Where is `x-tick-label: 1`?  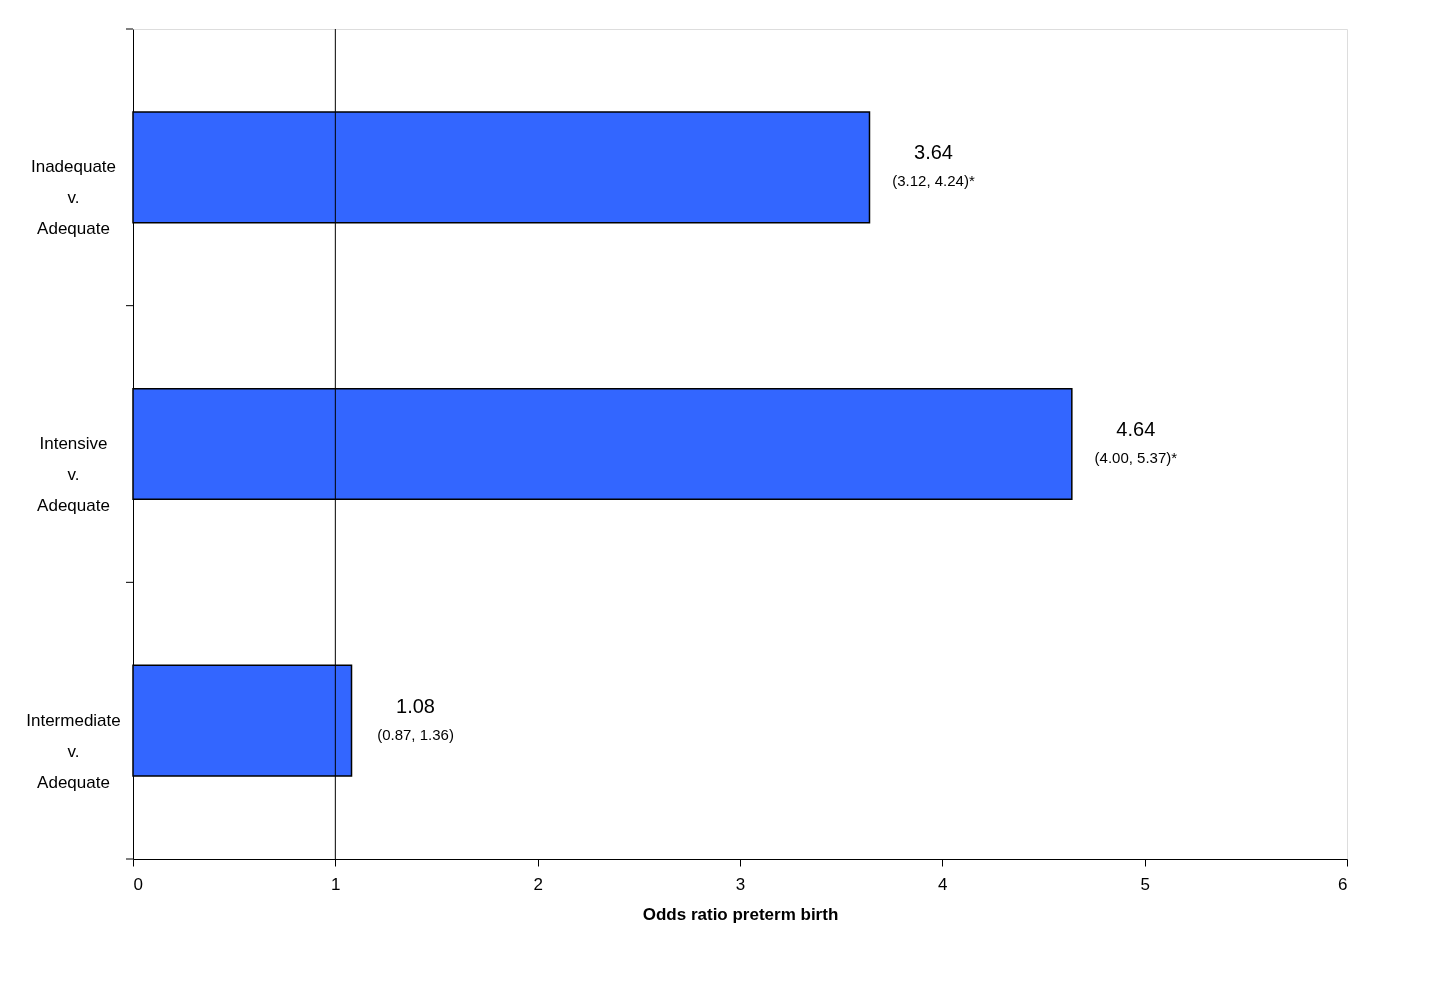
x-tick-label: 1 is located at coordinates (336, 884).